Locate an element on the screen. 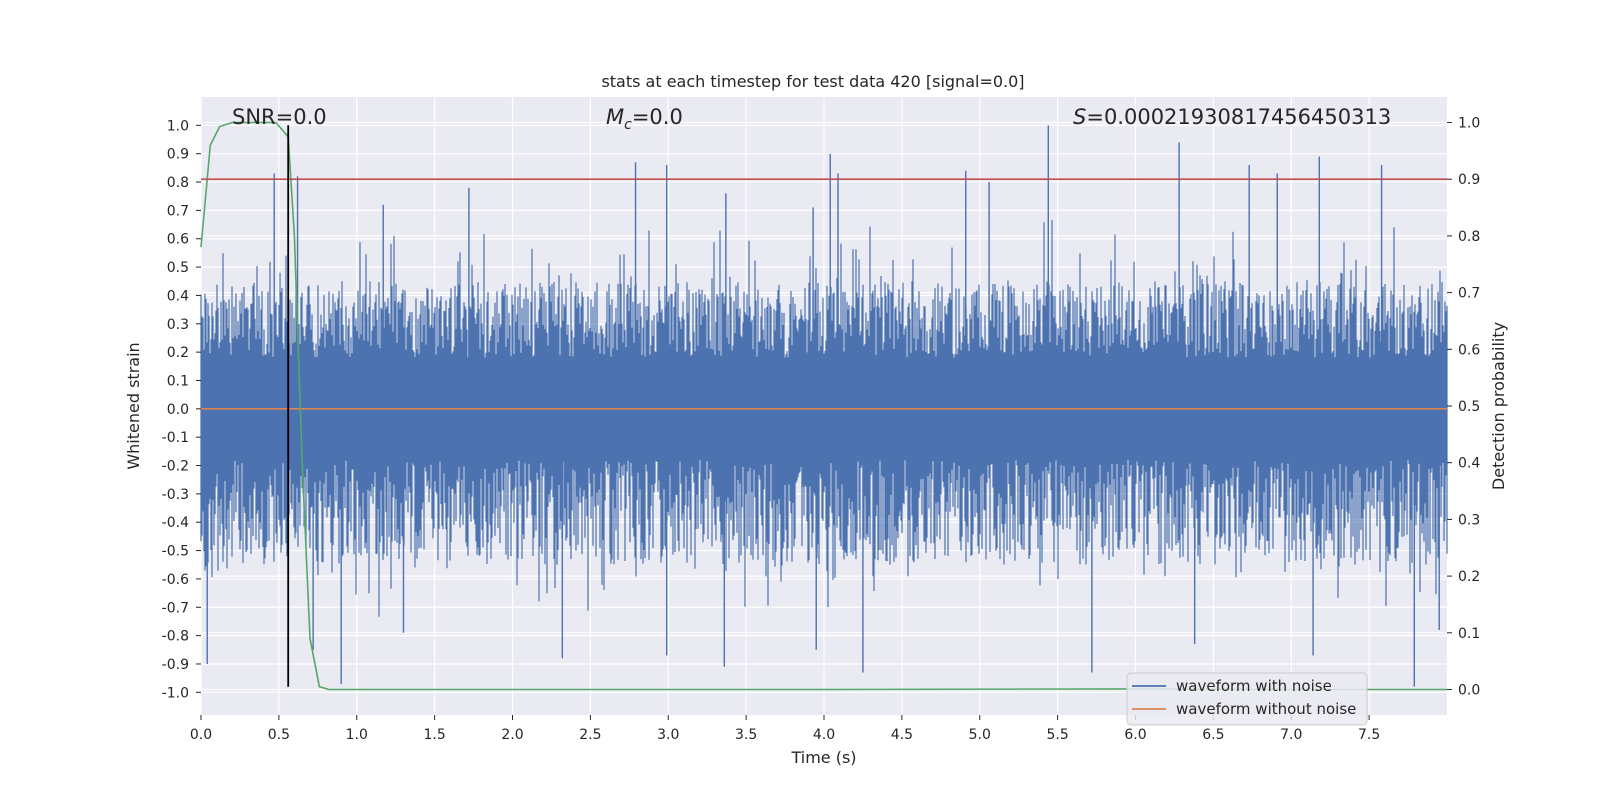 The image size is (1600, 800). y-tick-label: 0.7 is located at coordinates (178, 211).